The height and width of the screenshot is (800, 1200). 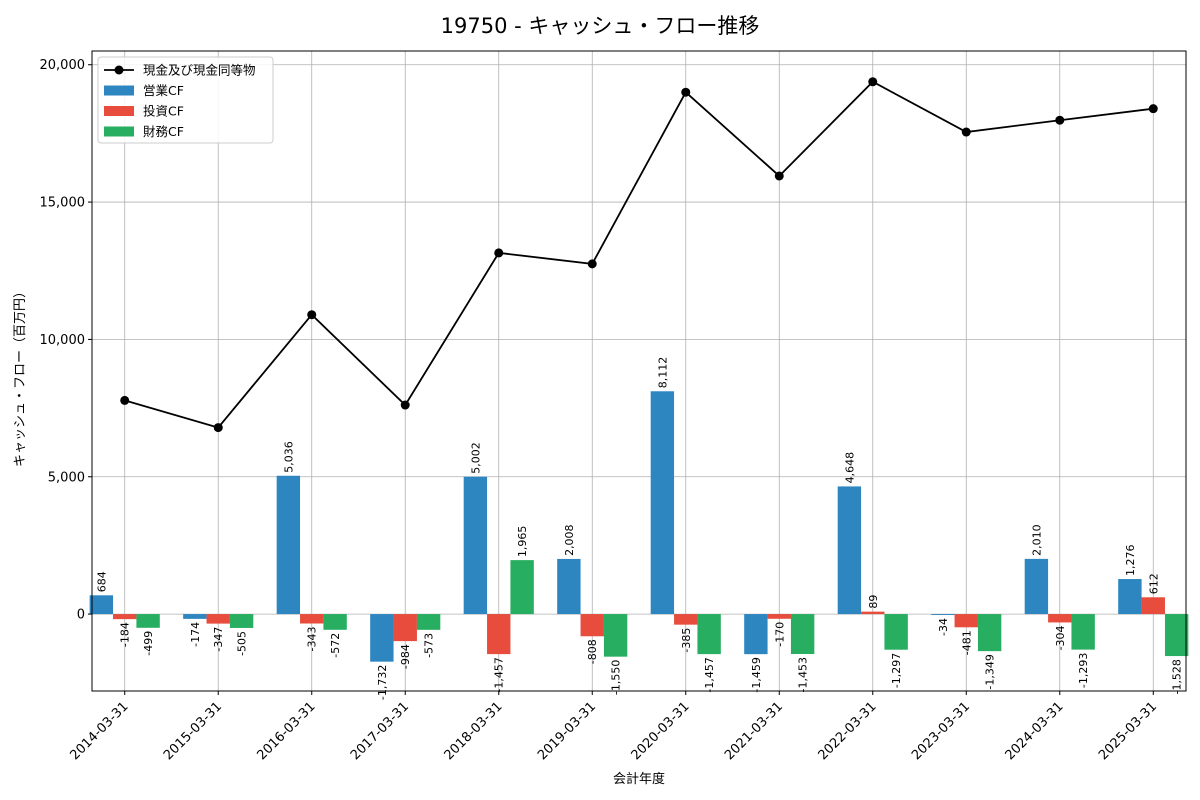 I want to click on x-tick-label: 2025-03-31, so click(x=1128, y=731).